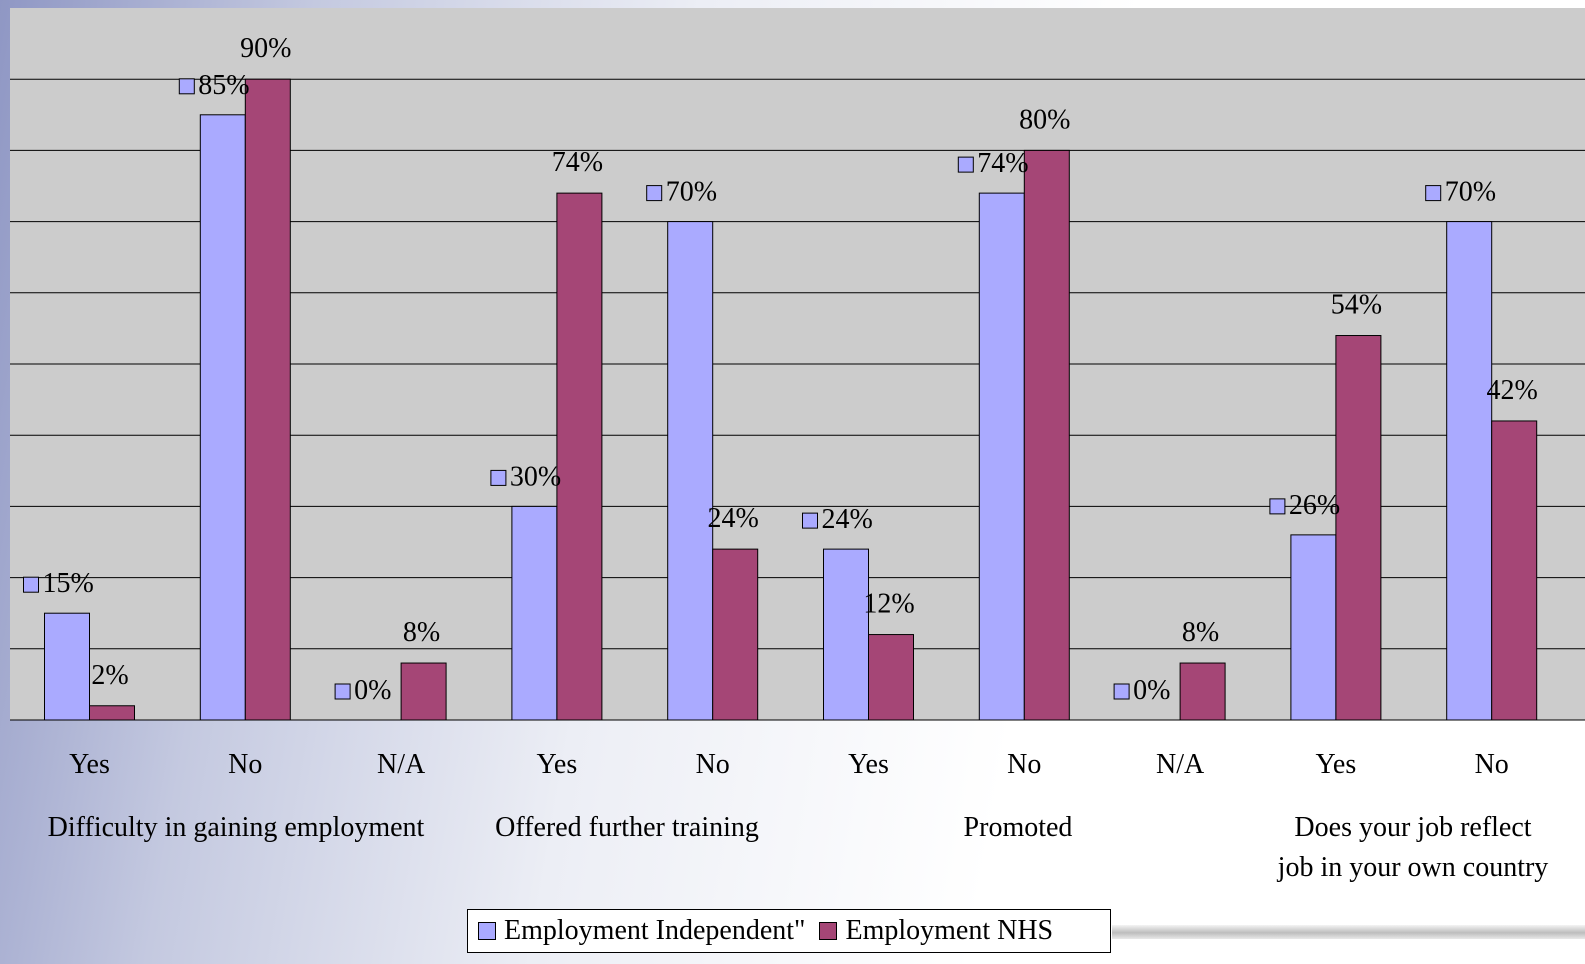 The image size is (1585, 964). Describe the element at coordinates (577, 162) in the screenshot. I see `data-label-nhs: 74%` at that location.